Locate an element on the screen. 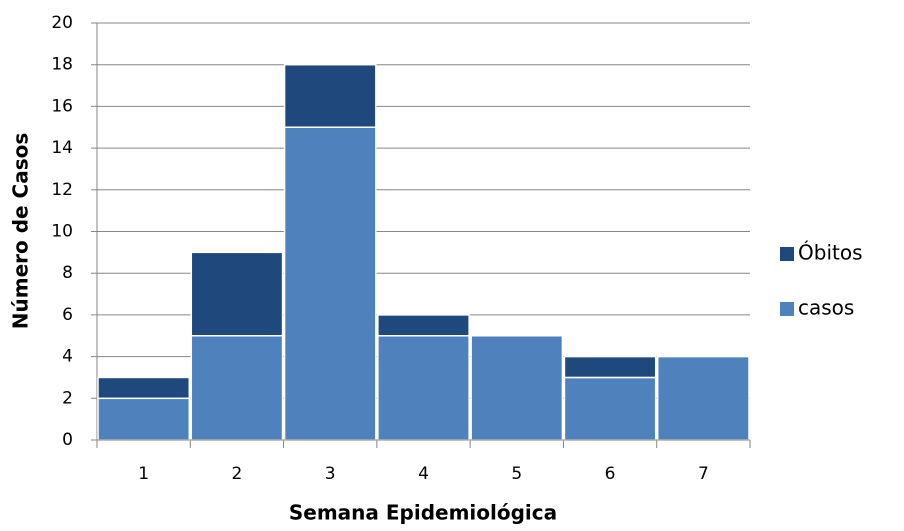 This screenshot has width=904, height=531. y-tick-label: 8 is located at coordinates (67, 273).